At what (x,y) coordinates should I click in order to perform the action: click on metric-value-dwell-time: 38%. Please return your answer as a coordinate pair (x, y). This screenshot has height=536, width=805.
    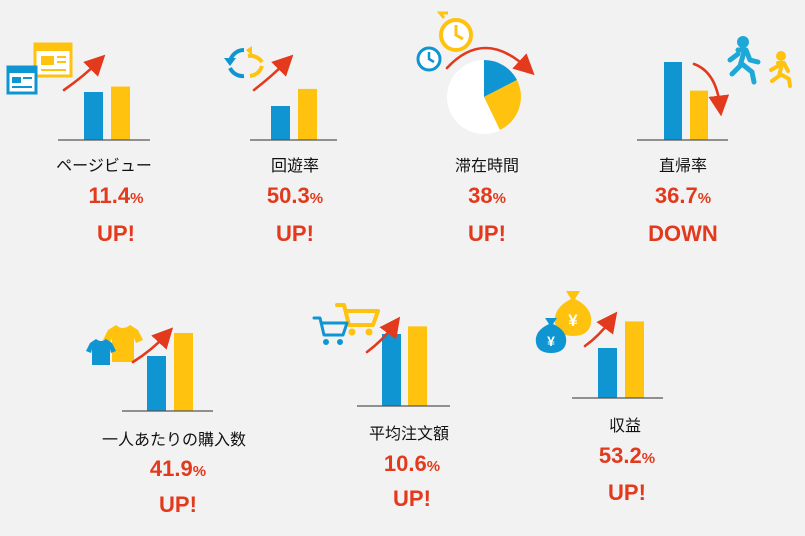
    Looking at the image, I should click on (487, 196).